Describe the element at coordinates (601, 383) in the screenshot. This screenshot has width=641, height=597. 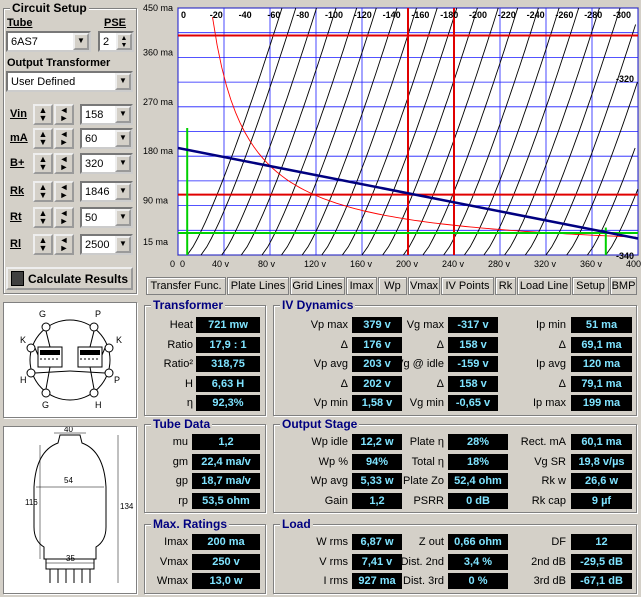
I see `iv-current-value: 79,1 ma` at that location.